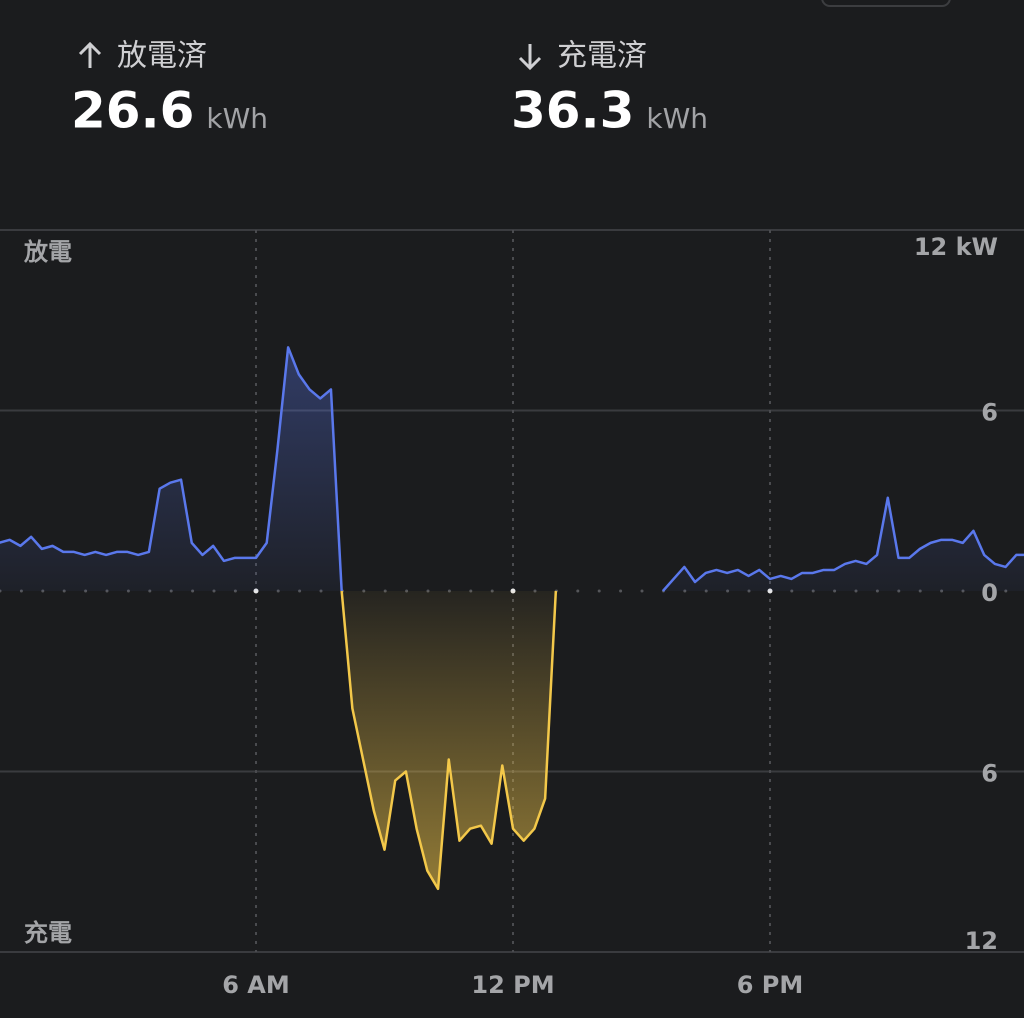  I want to click on area-fill, so click(448, 740).